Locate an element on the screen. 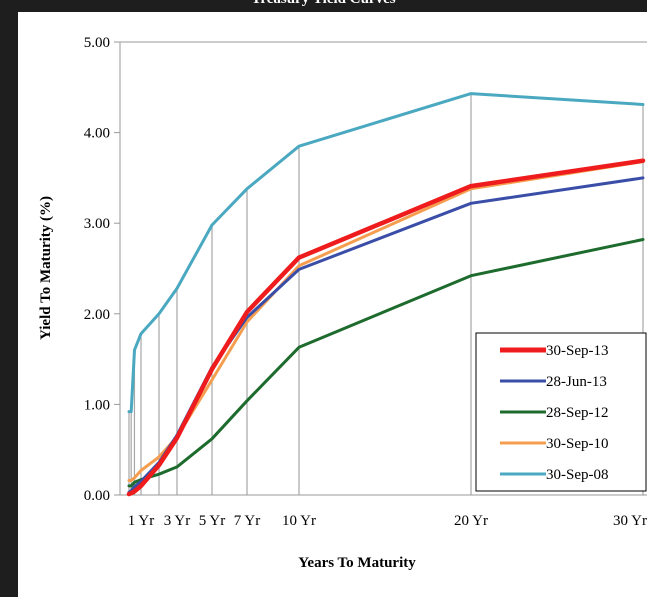  y-tick-label: 4.00 is located at coordinates (97, 134).